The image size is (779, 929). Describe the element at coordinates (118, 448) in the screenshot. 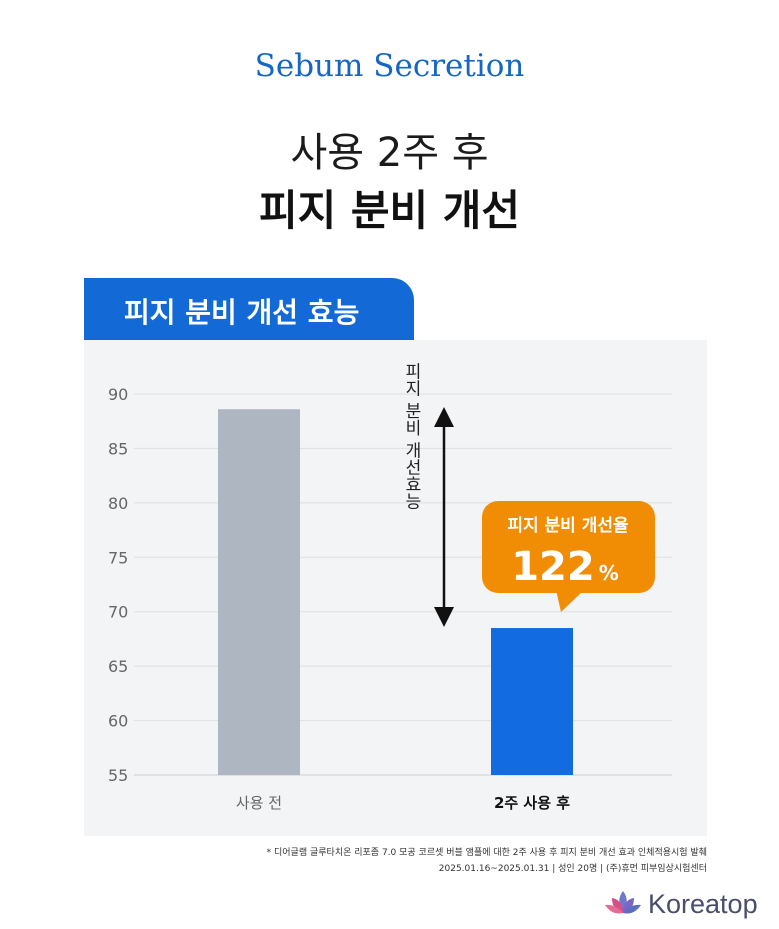

I see `y-tick-label: 85` at that location.